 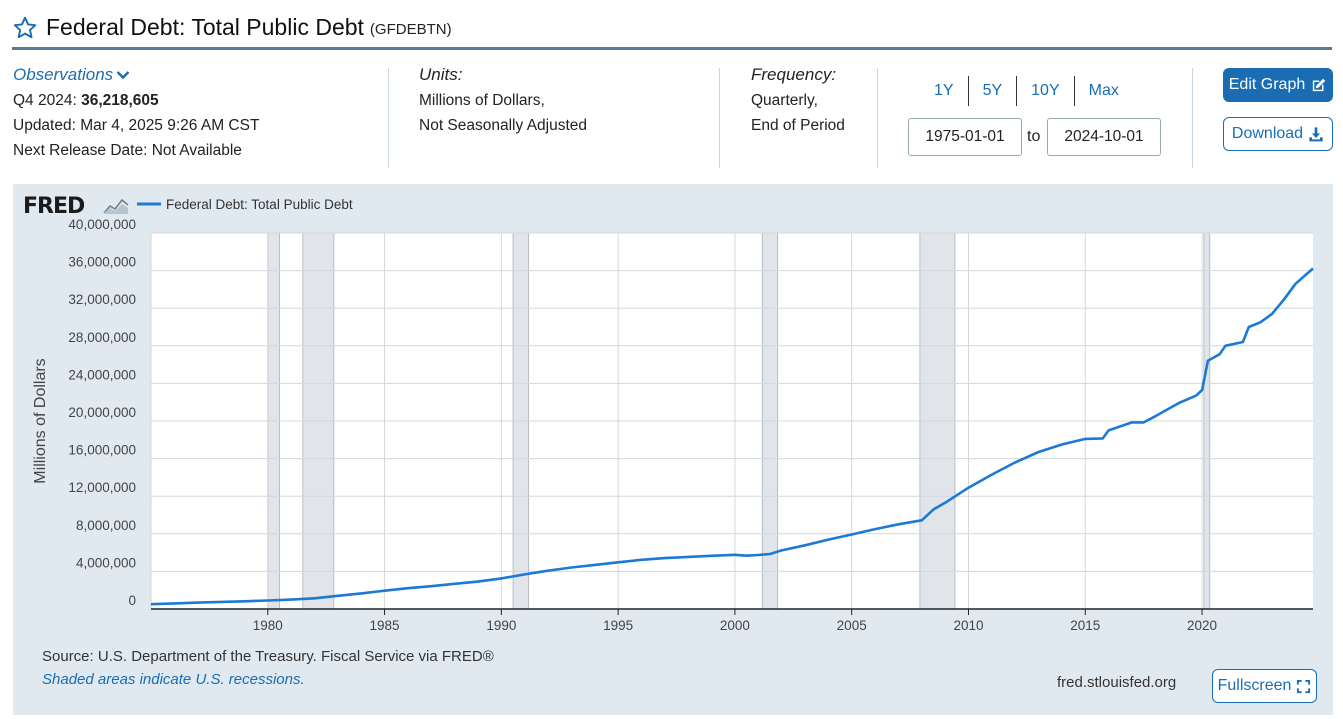 What do you see at coordinates (205, 27) in the screenshot?
I see `page-title: Federal Debt: Total Public Debt` at bounding box center [205, 27].